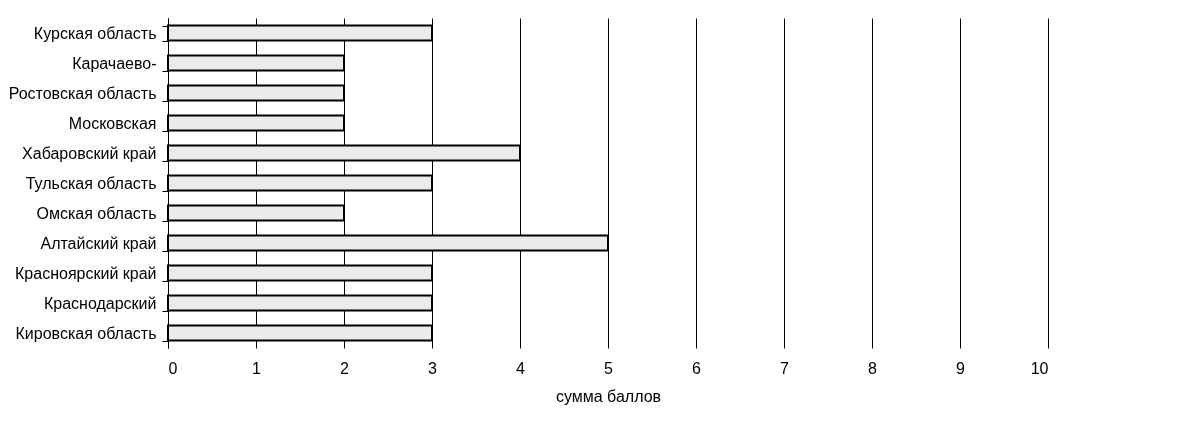 The height and width of the screenshot is (428, 1184). I want to click on x-tick-label: 6, so click(697, 368).